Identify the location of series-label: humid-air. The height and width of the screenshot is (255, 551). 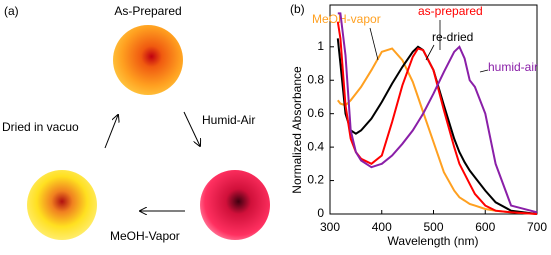
(513, 67).